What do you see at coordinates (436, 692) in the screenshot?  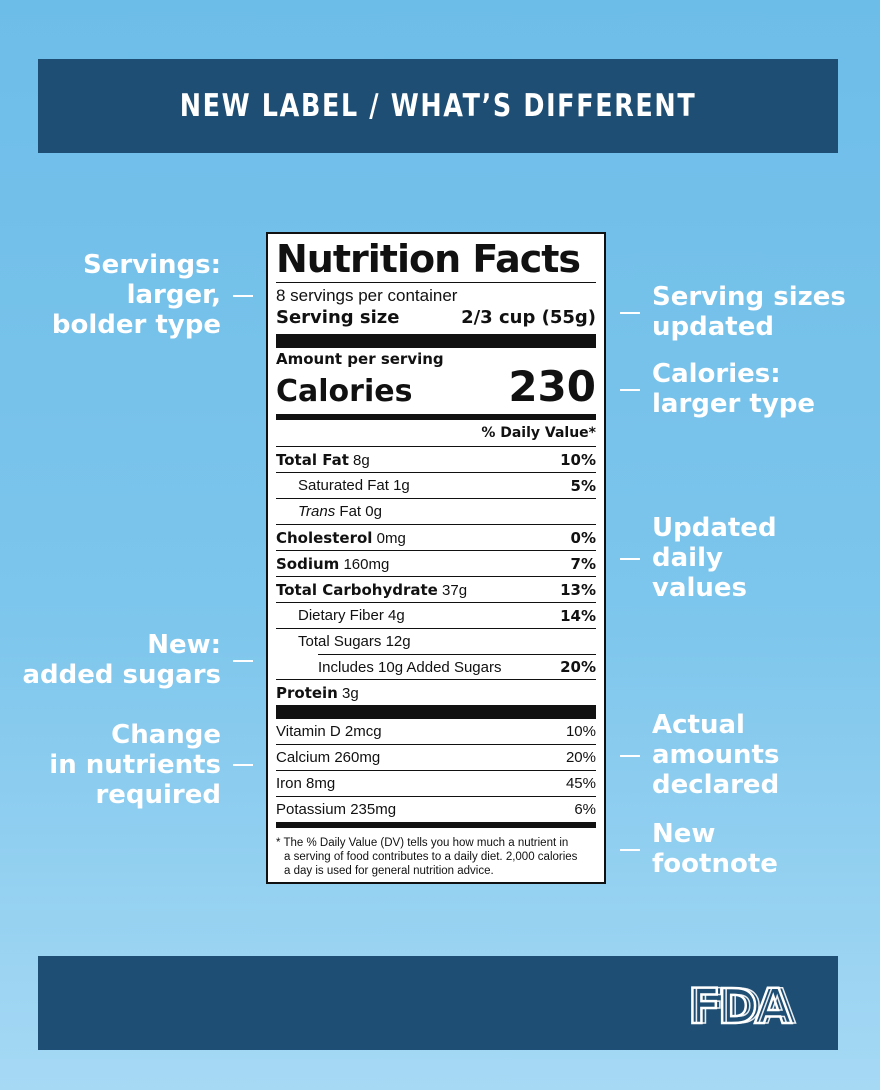 I see `nutrient-row: Protein 3g` at bounding box center [436, 692].